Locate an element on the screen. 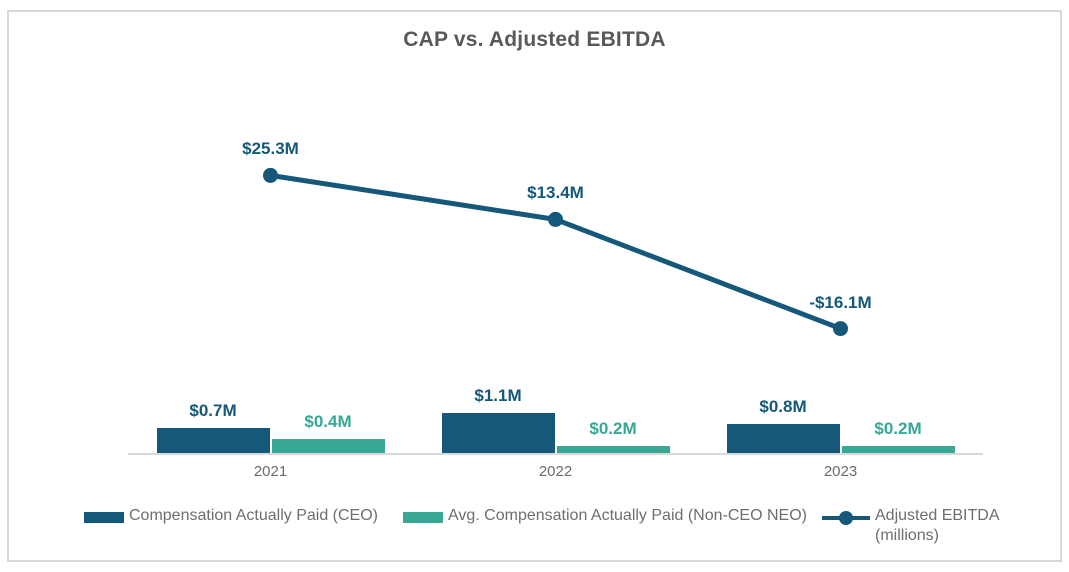  legend-item-adjusted-ebitda: Adjusted EBITDA (millions) is located at coordinates (914, 526).